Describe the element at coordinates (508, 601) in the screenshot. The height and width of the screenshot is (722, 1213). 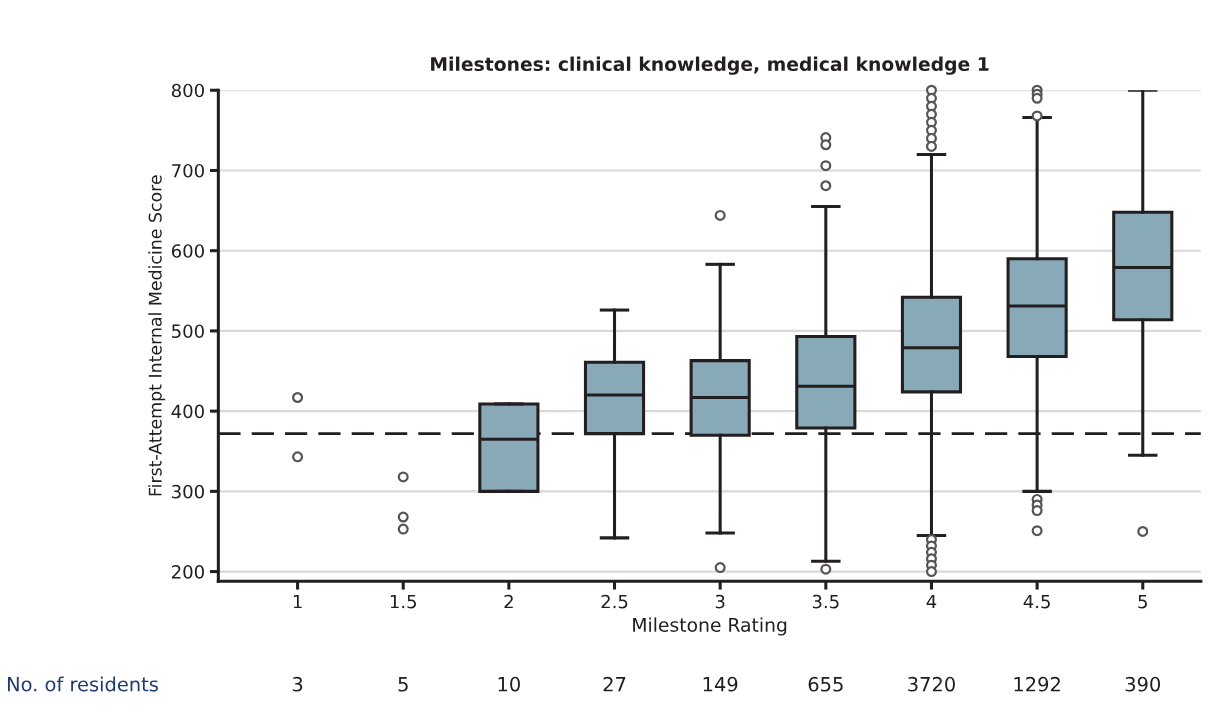
I see `x-tick-label: 2` at that location.